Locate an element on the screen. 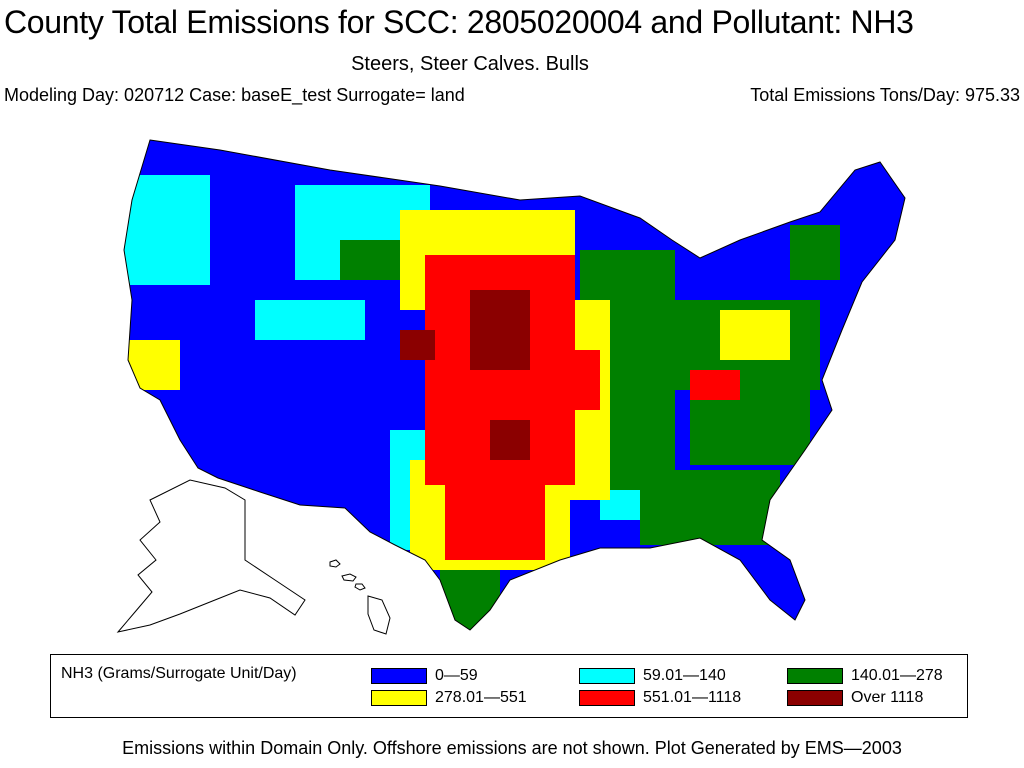 The height and width of the screenshot is (768, 1024). legend-item-140-278: 140.01—278 is located at coordinates (865, 676).